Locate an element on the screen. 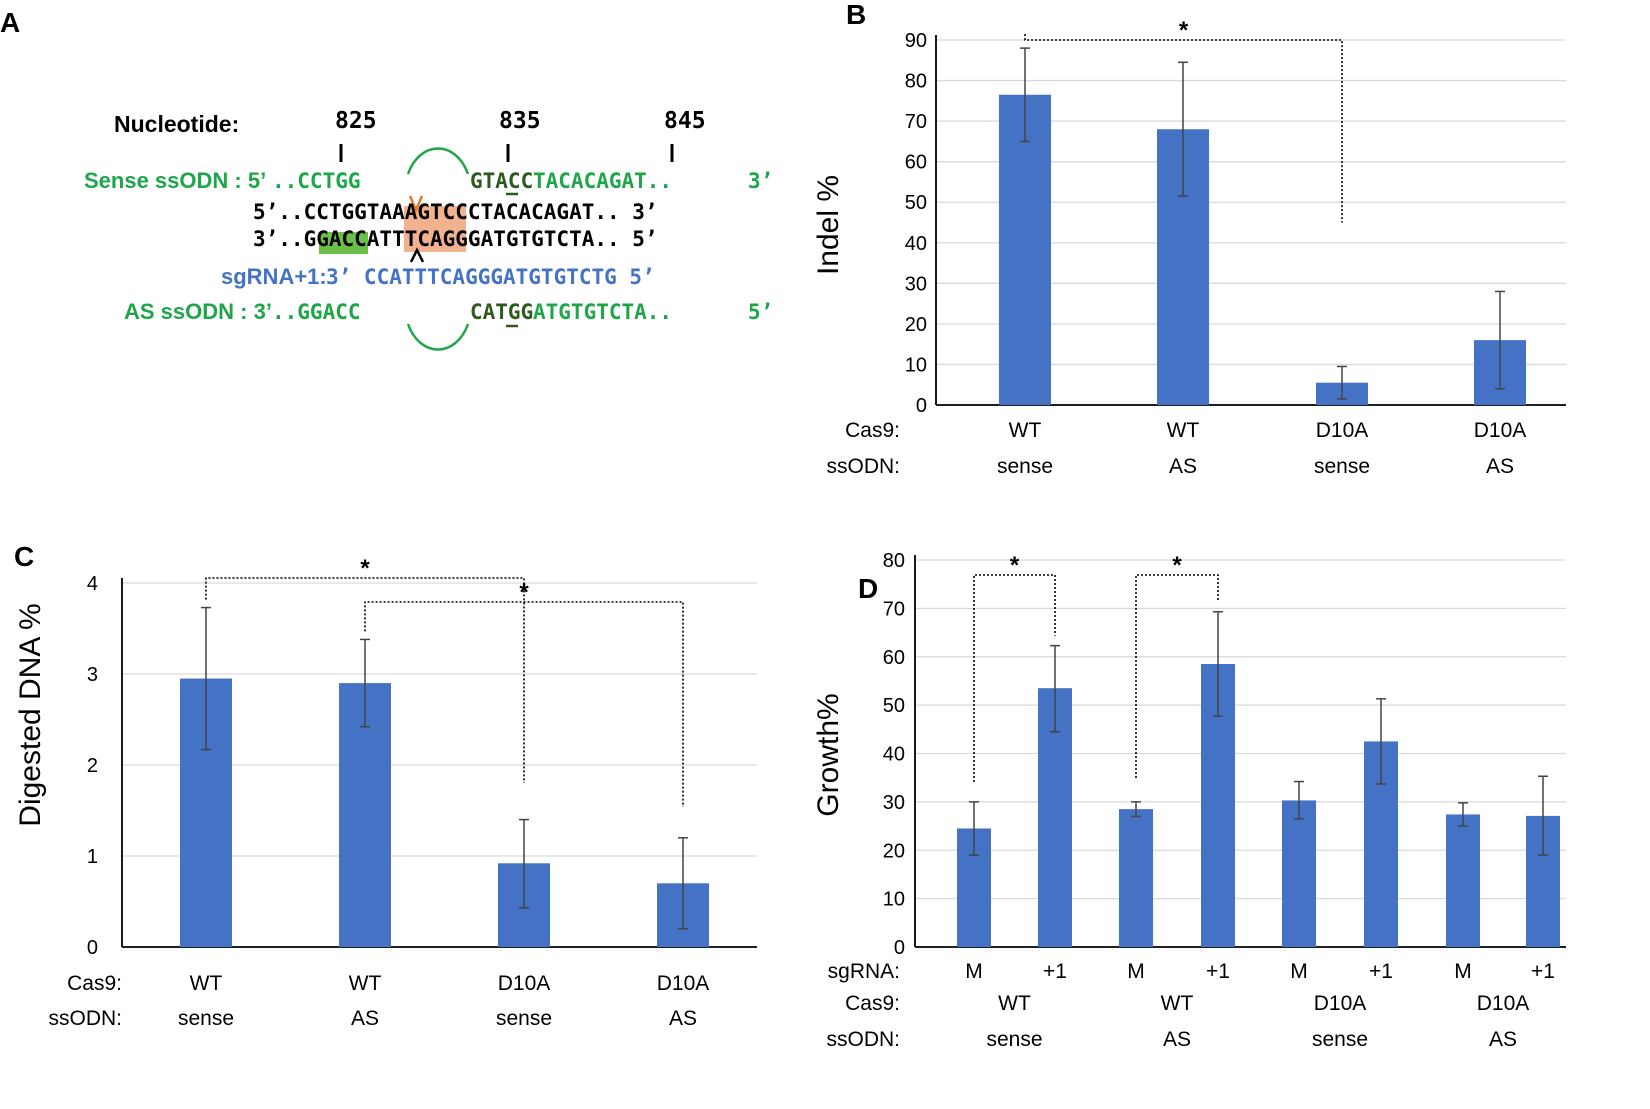  as-ssodn-end: 5’ is located at coordinates (760, 312).